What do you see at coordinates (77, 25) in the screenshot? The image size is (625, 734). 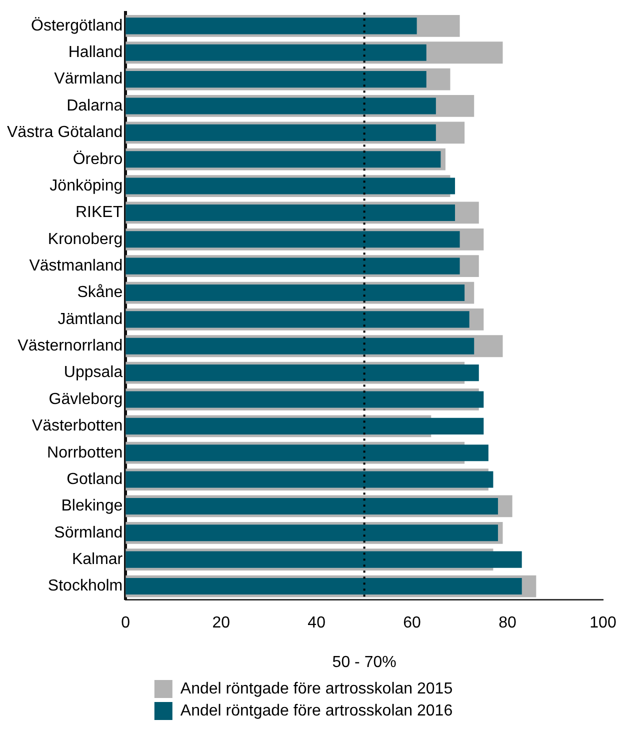 I see `y-tick-label: Östergötland` at bounding box center [77, 25].